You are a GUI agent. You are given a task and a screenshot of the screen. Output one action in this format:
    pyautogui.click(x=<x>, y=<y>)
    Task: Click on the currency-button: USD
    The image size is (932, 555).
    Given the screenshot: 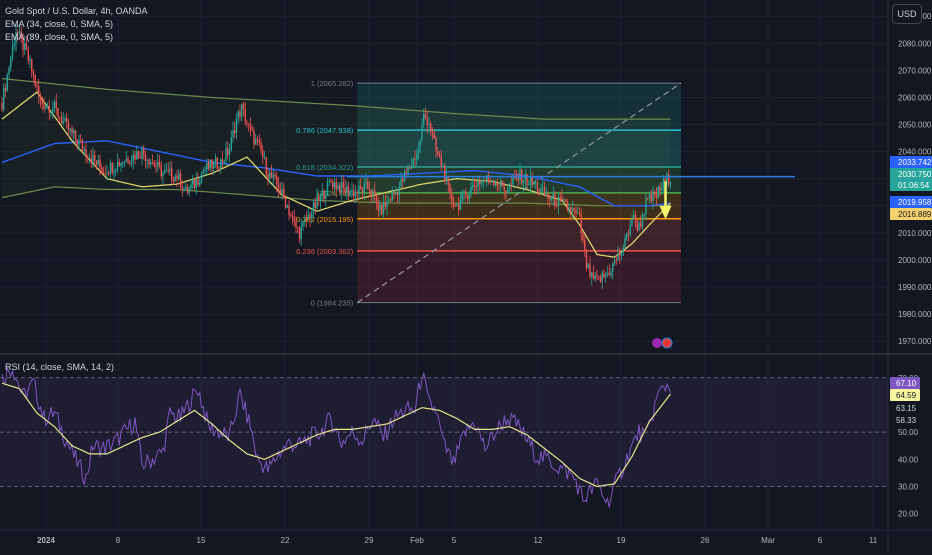 What is the action you would take?
    pyautogui.click(x=907, y=14)
    